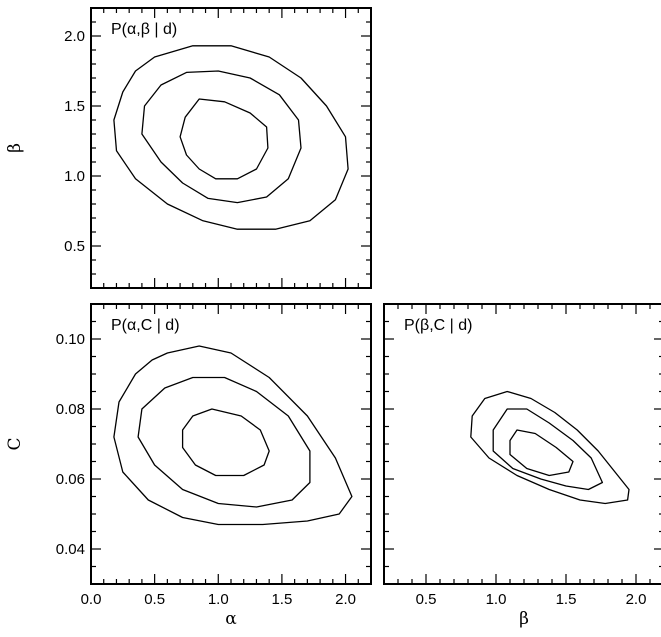  What do you see at coordinates (70, 479) in the screenshot?
I see `y-tick-label: 0.06` at bounding box center [70, 479].